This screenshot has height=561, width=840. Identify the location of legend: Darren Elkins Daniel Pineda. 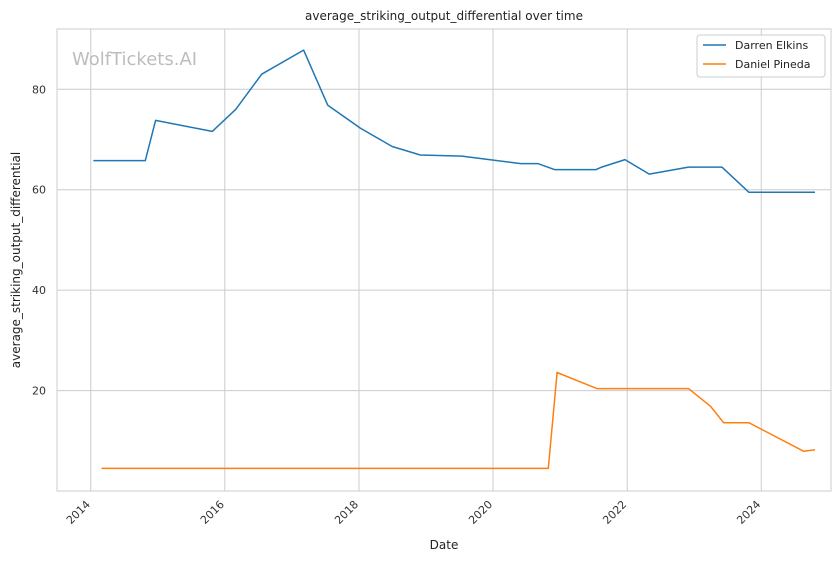
(761, 56).